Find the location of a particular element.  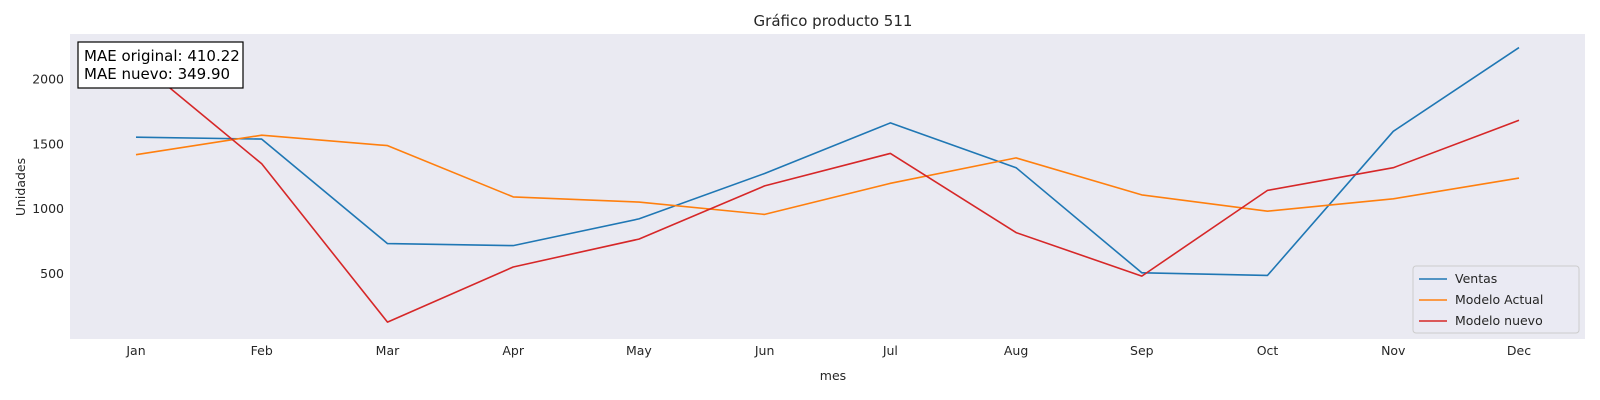

x-tick-label: Jul is located at coordinates (890, 350).